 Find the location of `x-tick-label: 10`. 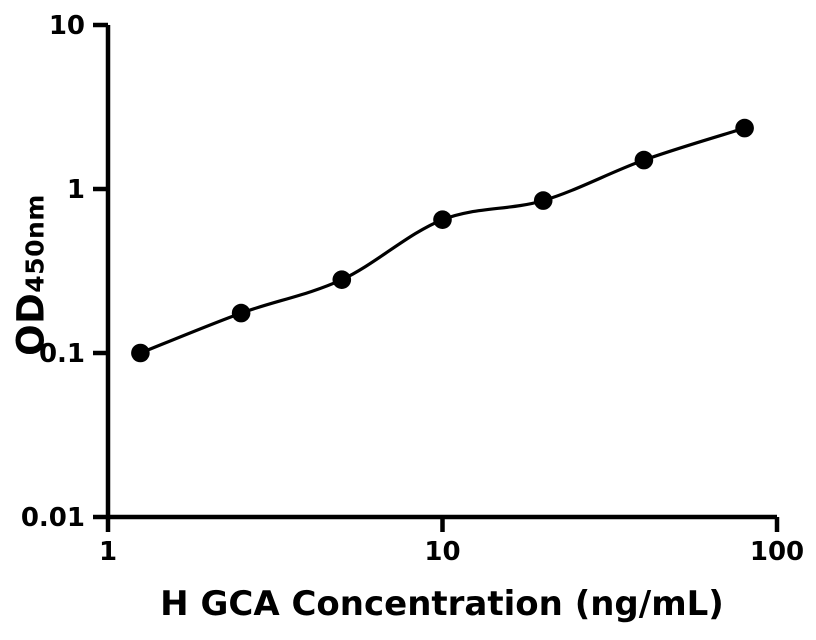

x-tick-label: 10 is located at coordinates (442, 552).